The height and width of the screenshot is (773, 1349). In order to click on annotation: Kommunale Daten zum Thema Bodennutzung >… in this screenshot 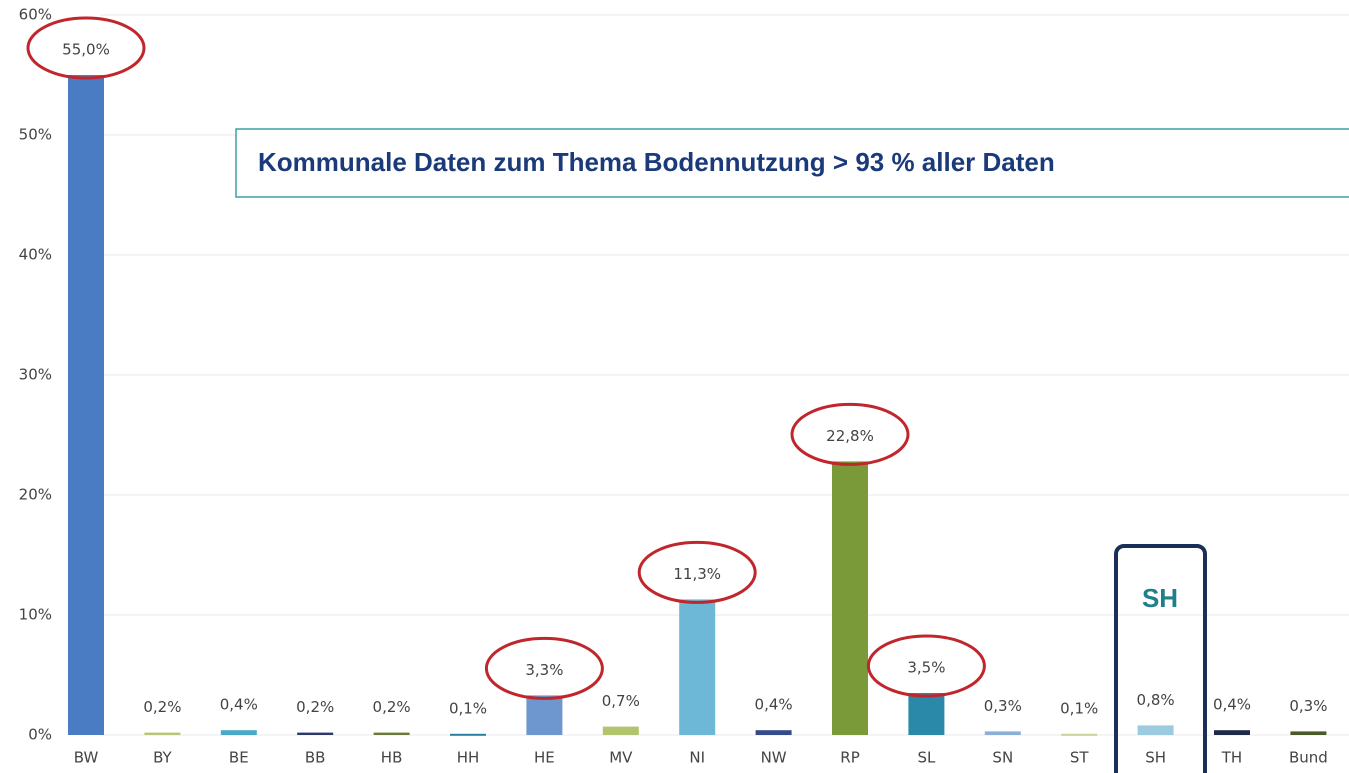, I will do `click(656, 162)`.